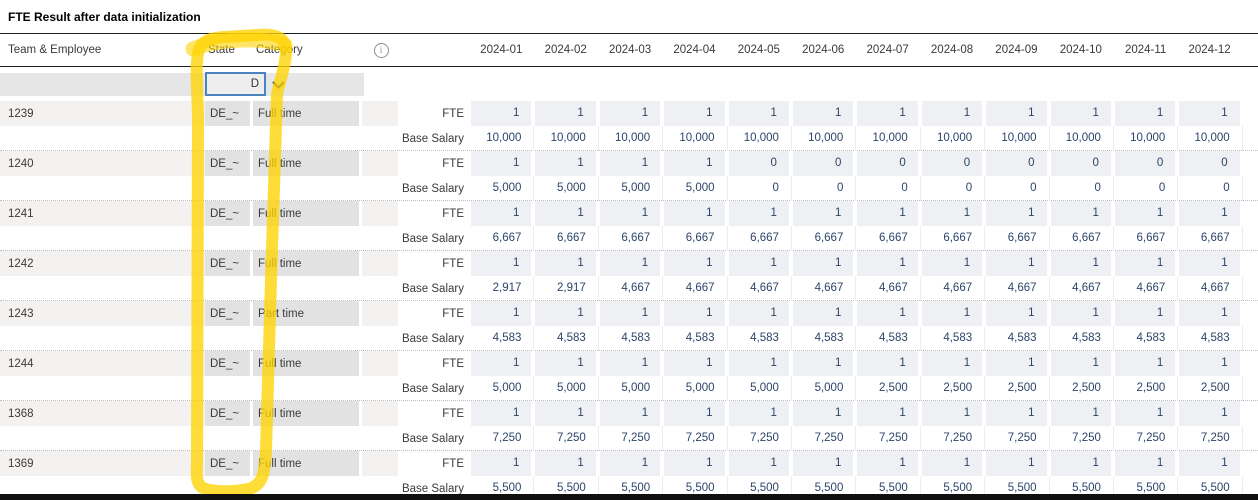 This screenshot has width=1258, height=500. Describe the element at coordinates (279, 50) in the screenshot. I see `column-header-category: Category` at that location.